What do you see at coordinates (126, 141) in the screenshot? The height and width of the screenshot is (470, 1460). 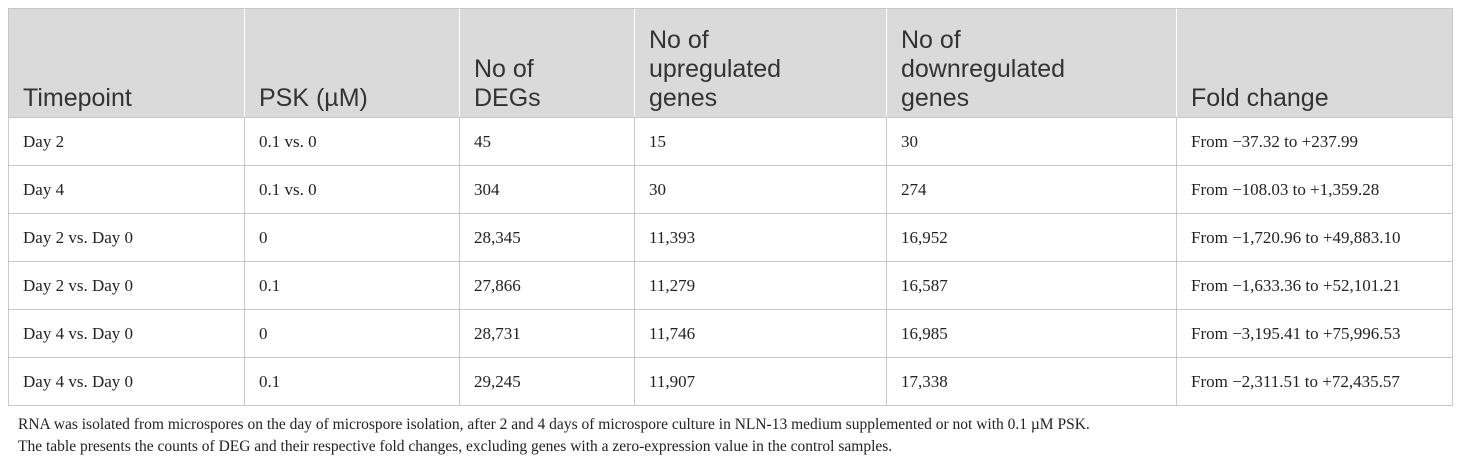 I see `cell-timepoint: Day 2` at bounding box center [126, 141].